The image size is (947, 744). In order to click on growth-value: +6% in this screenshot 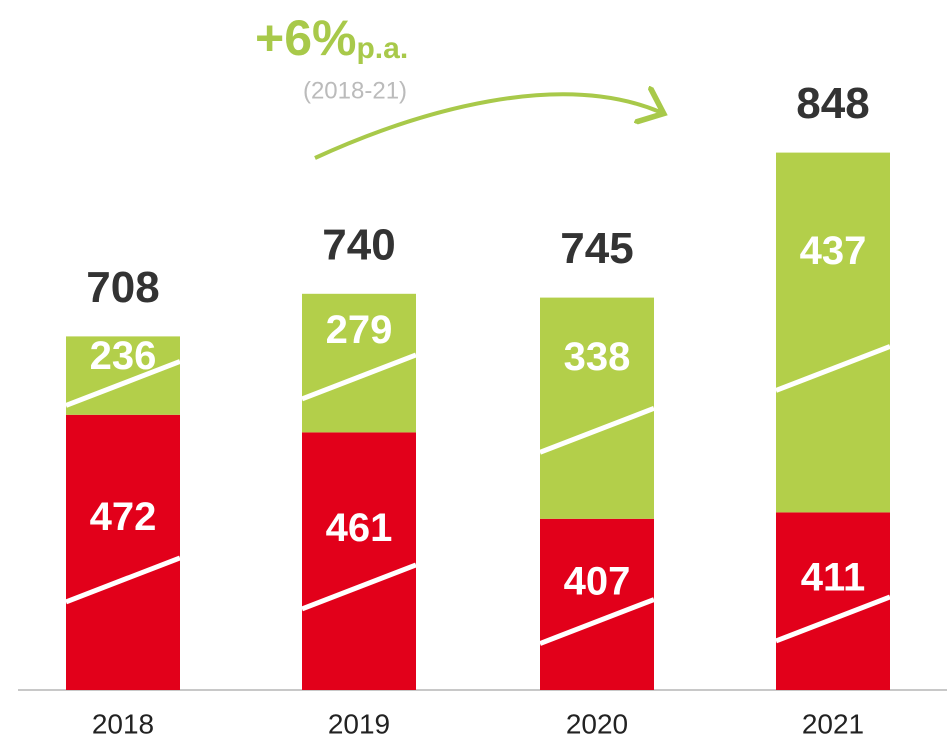, I will do `click(305, 38)`.